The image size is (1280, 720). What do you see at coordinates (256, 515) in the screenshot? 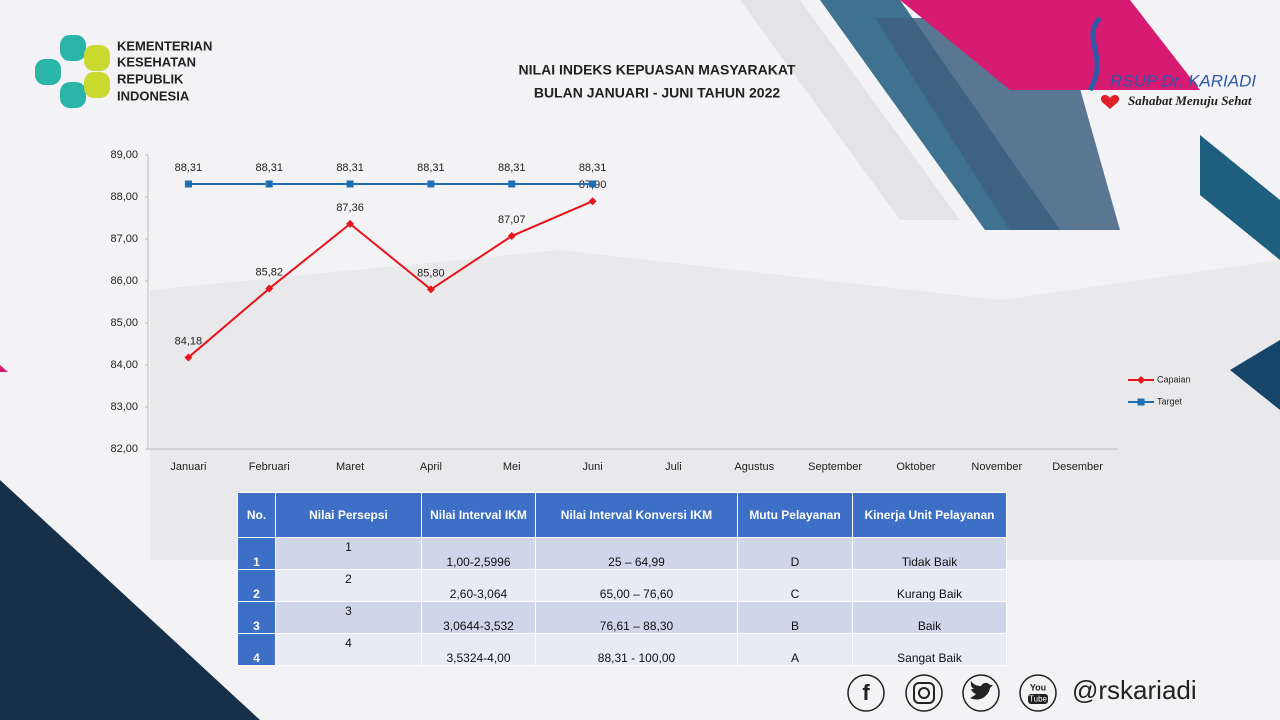
I see `header-cell: No.` at bounding box center [256, 515].